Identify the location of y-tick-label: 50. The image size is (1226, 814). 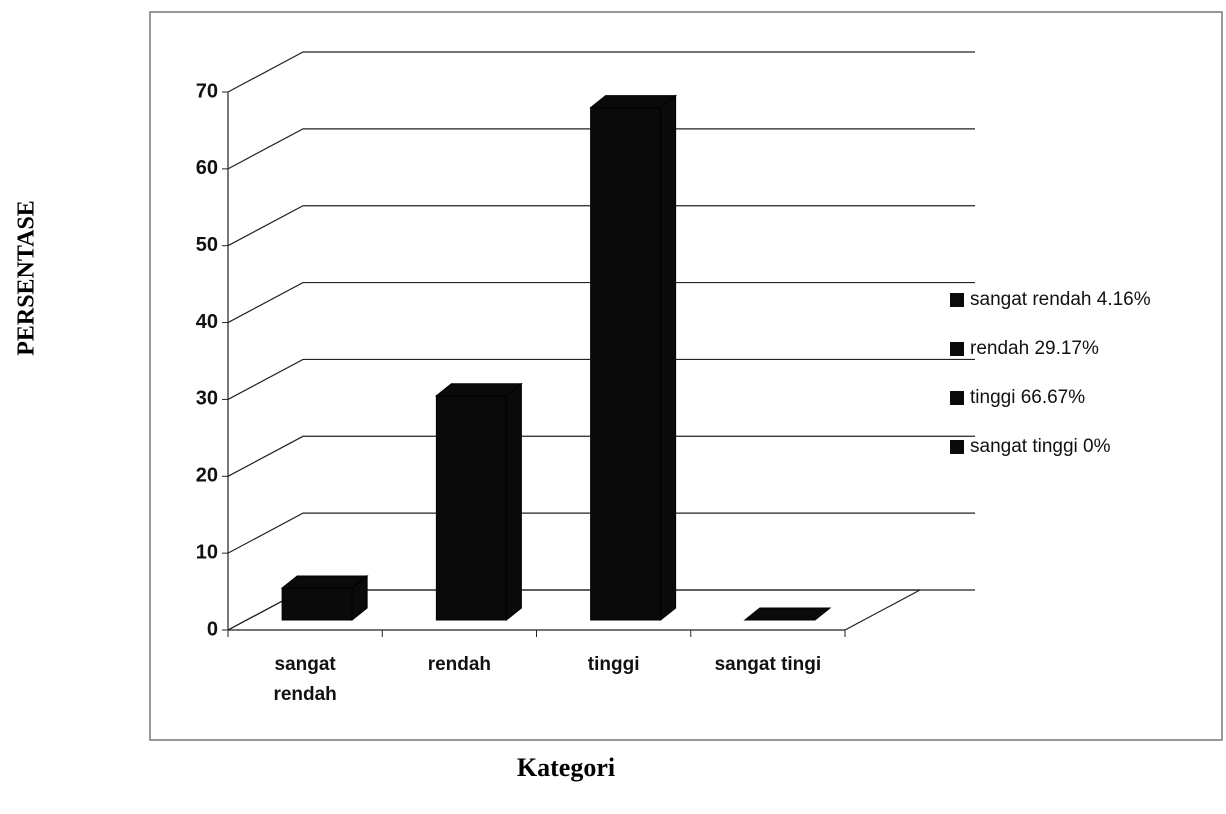
(207, 245).